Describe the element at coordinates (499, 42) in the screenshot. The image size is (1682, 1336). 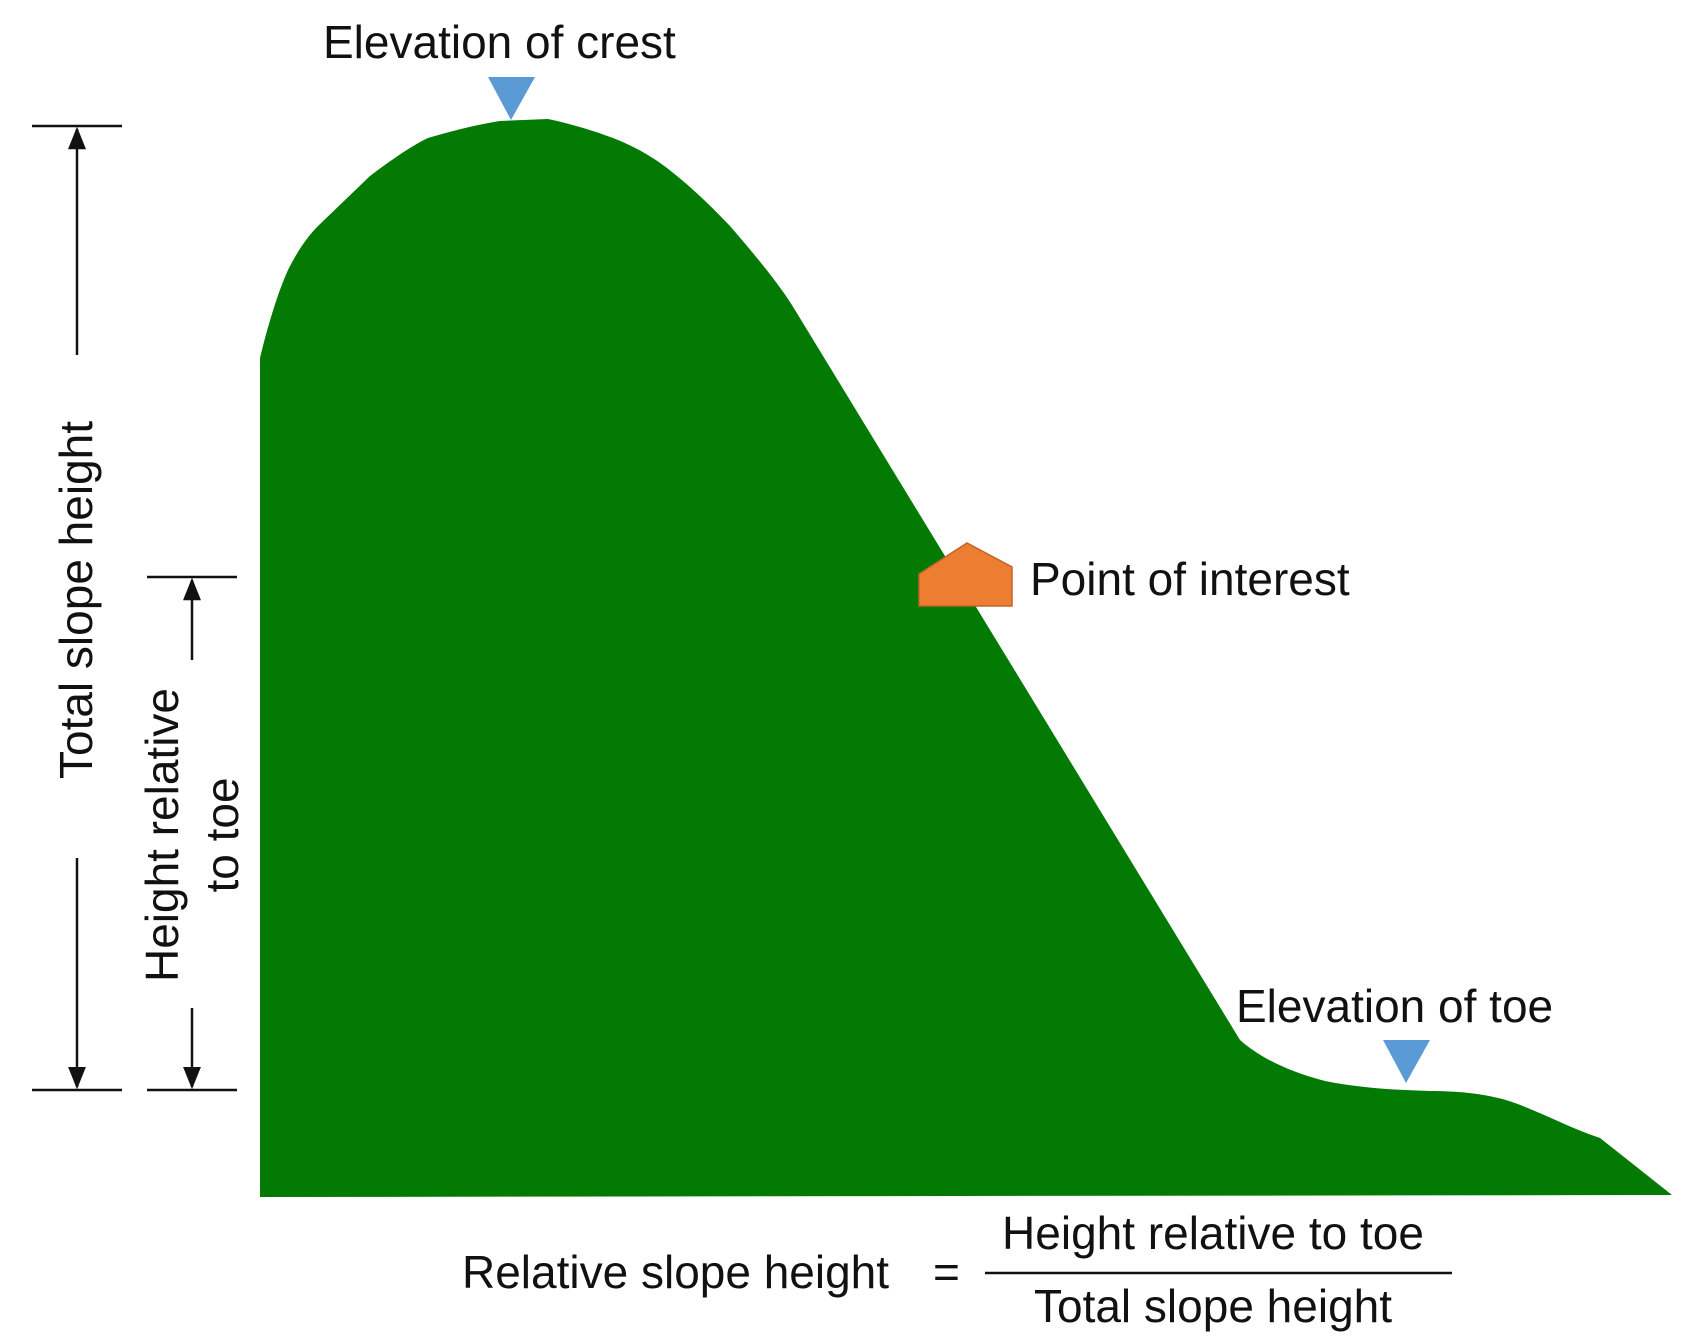
I see `crest-label: Elevation of crest` at that location.